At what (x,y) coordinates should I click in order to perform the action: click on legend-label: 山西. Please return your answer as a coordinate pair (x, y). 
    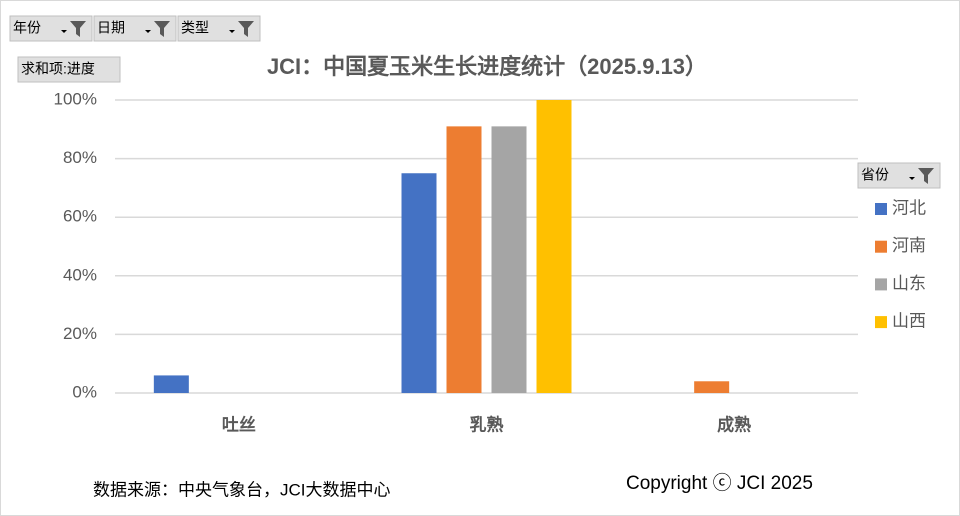
    Looking at the image, I should click on (909, 321).